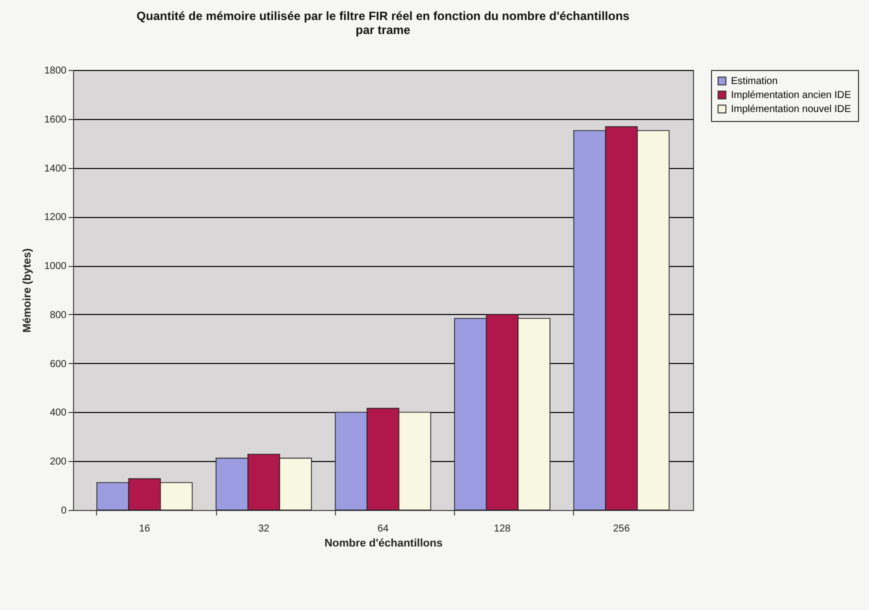  I want to click on y-tick-label: 1400, so click(55, 168).